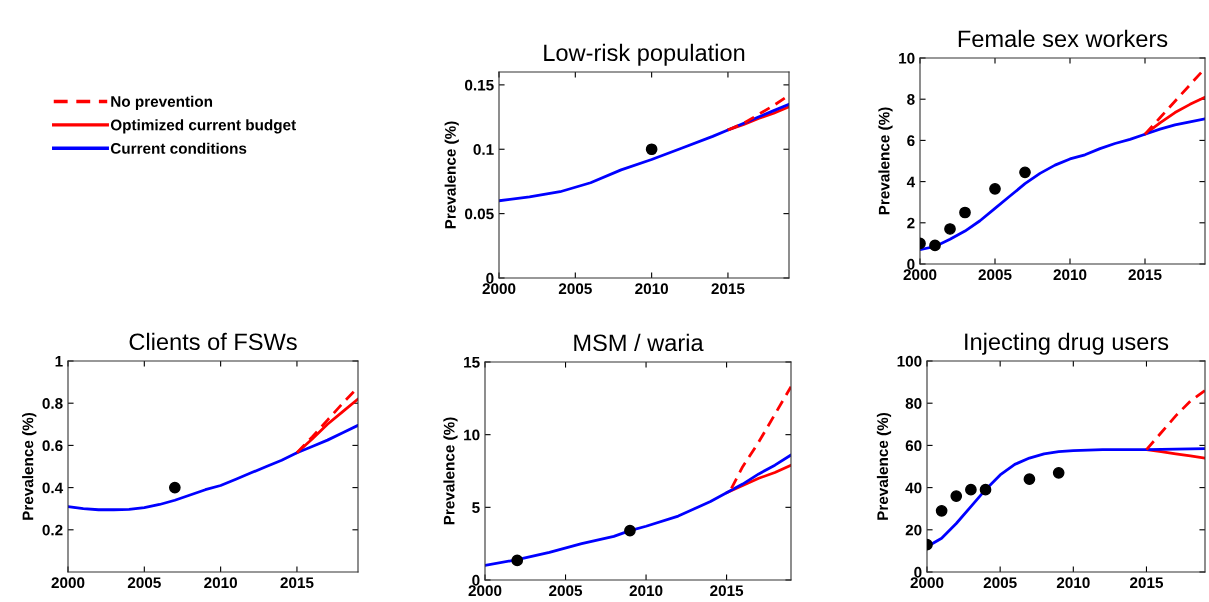 This screenshot has width=1209, height=602. Describe the element at coordinates (479, 214) in the screenshot. I see `y-tick-label: 0.05` at that location.